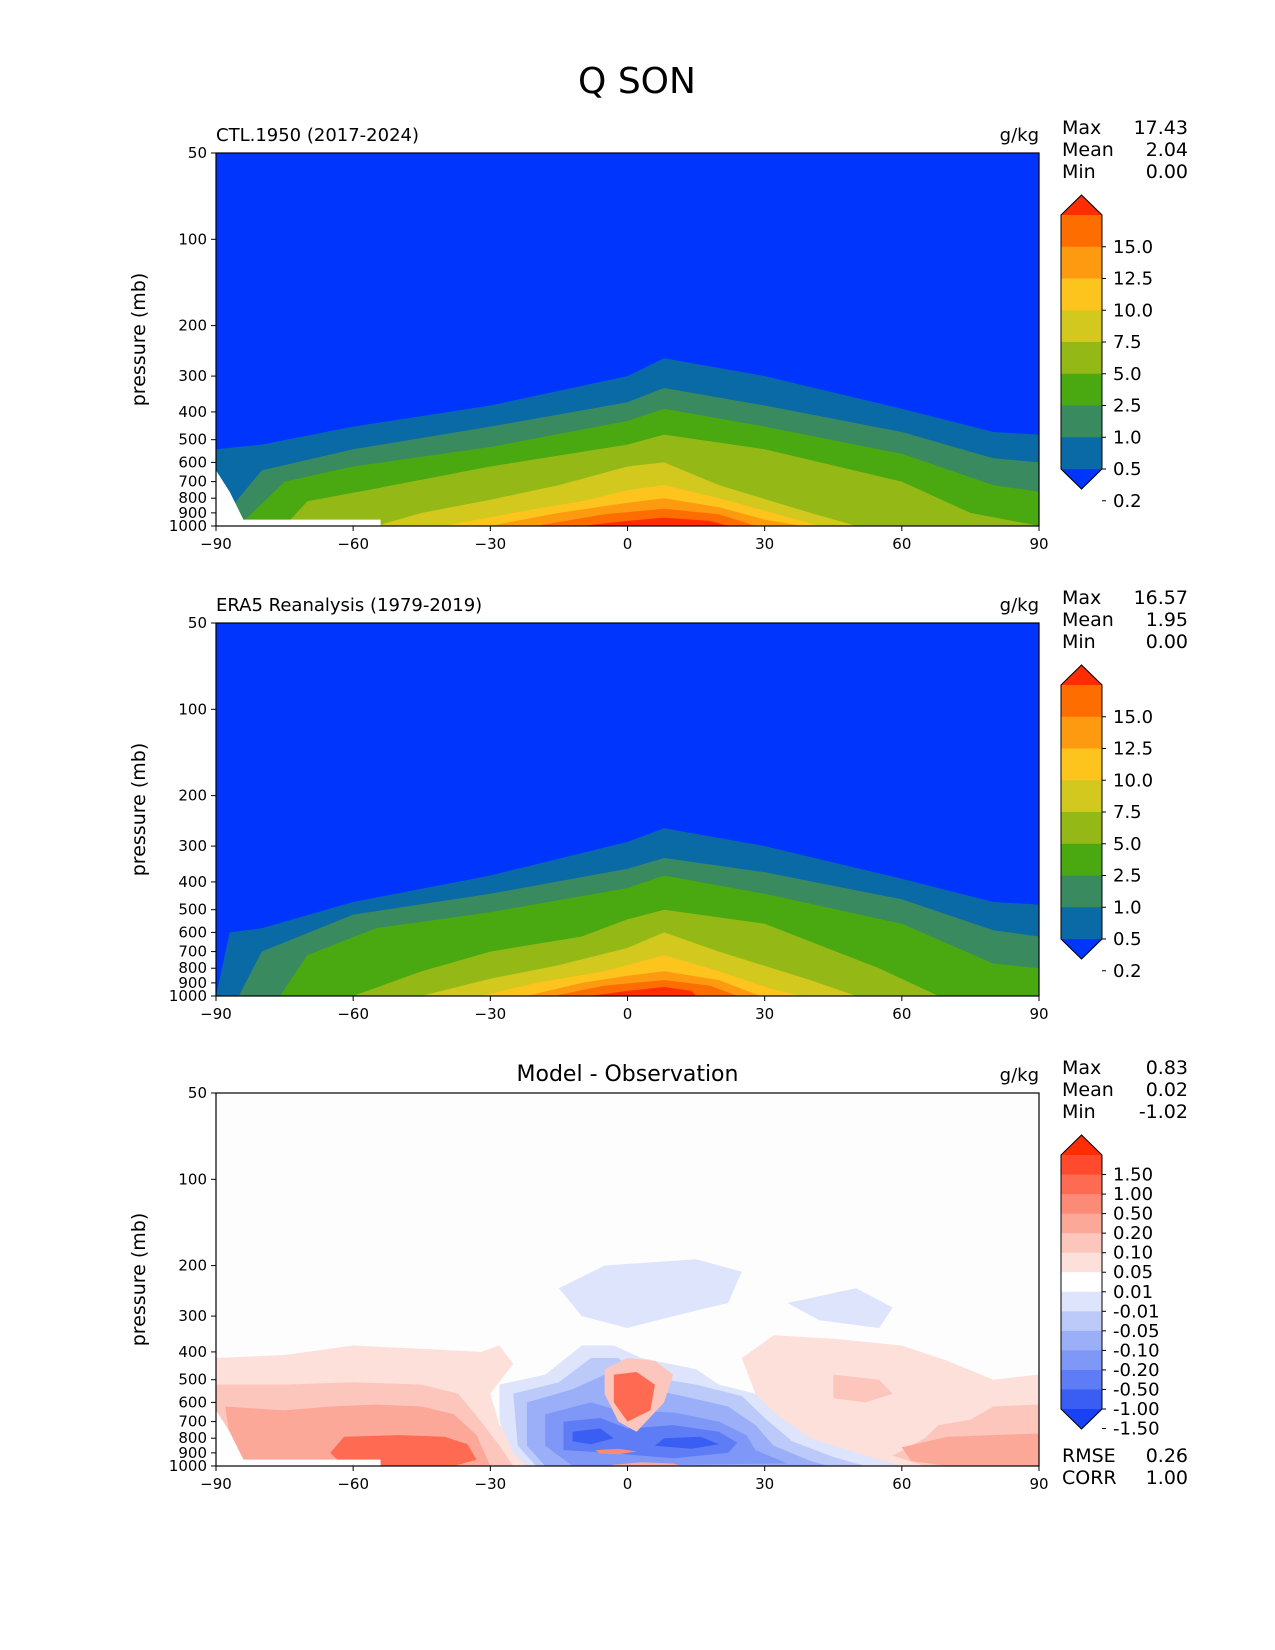 The image size is (1275, 1650). Describe the element at coordinates (317, 135) in the screenshot. I see `panel-title: CTL.1950 (2017-2024)` at that location.